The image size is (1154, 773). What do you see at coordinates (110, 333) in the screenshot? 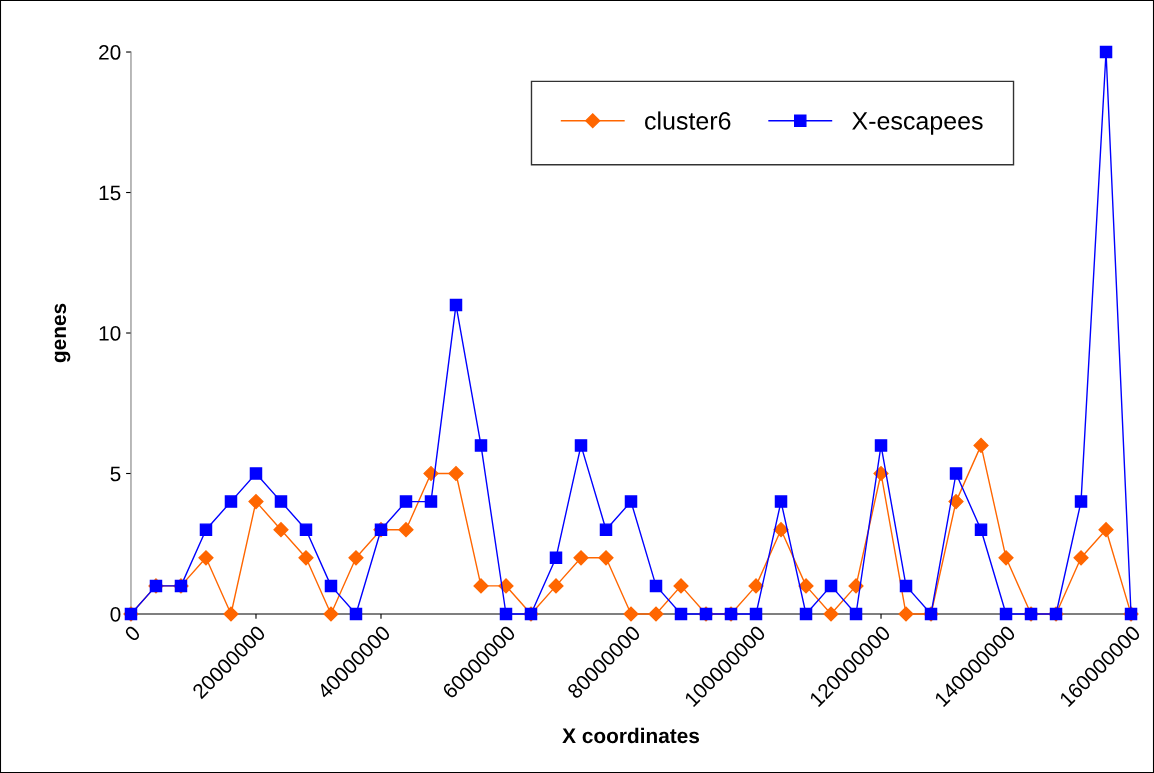
I see `y-tick-label: 10` at bounding box center [110, 333].